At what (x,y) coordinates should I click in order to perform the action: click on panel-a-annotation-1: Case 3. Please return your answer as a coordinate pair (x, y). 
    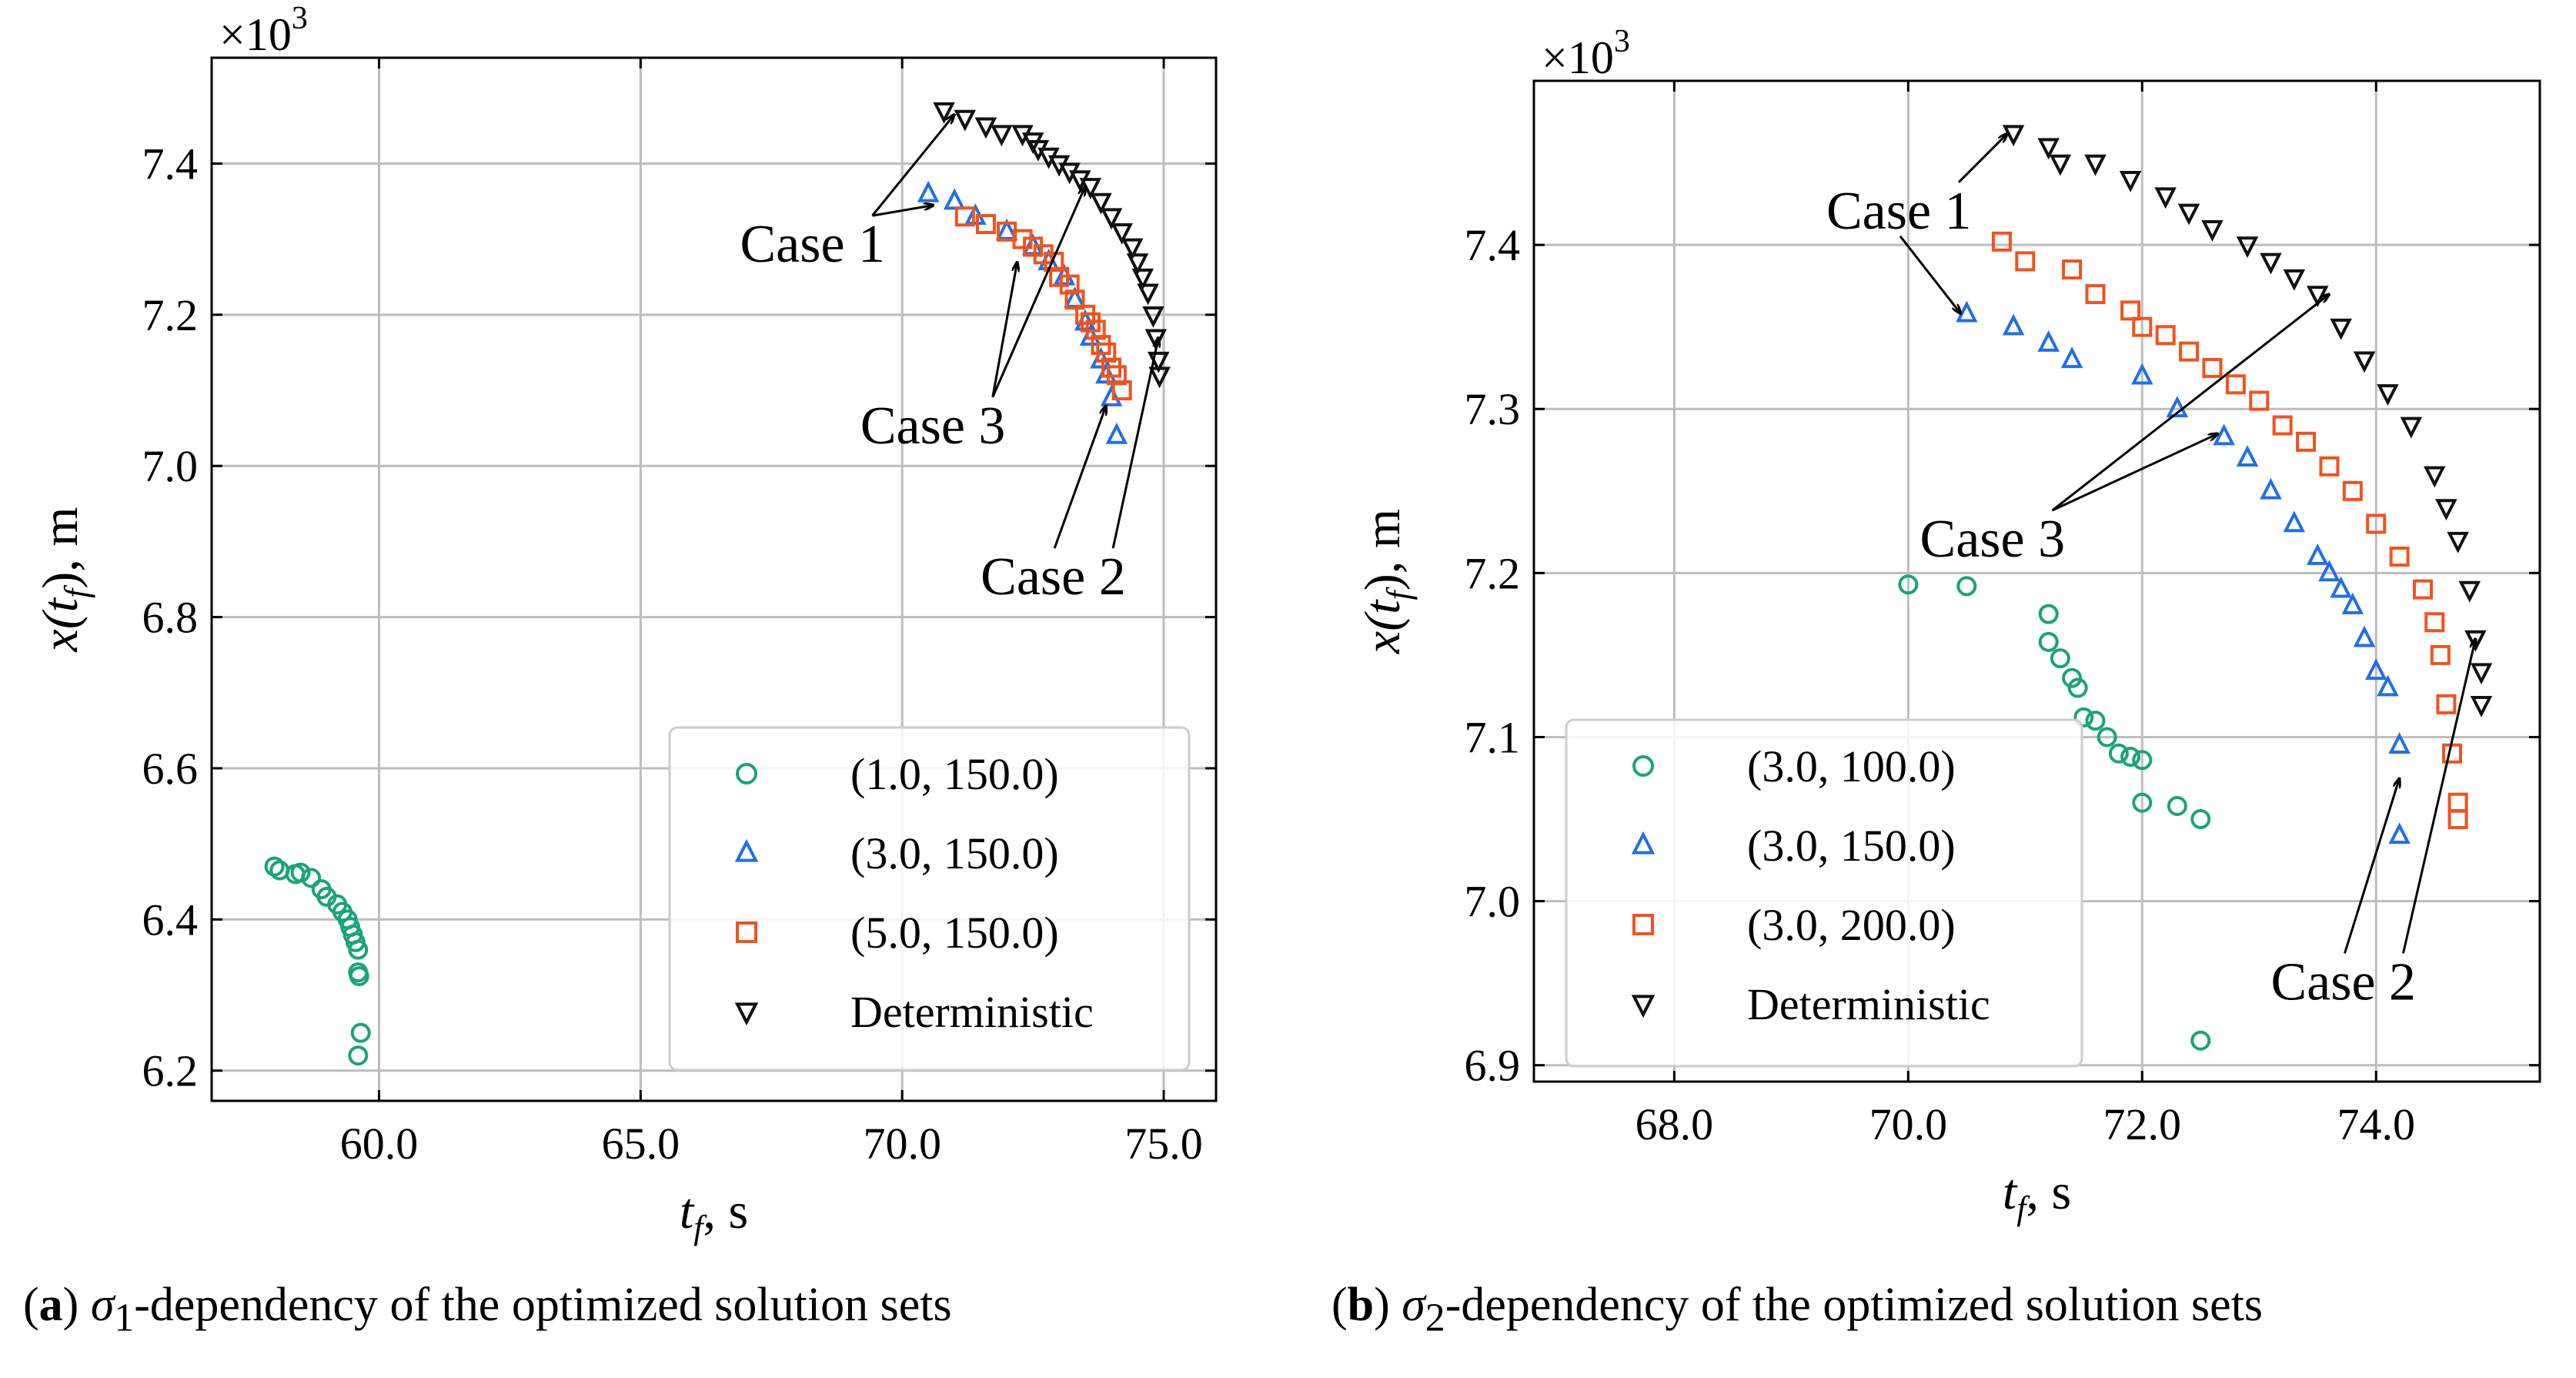
    Looking at the image, I should click on (933, 426).